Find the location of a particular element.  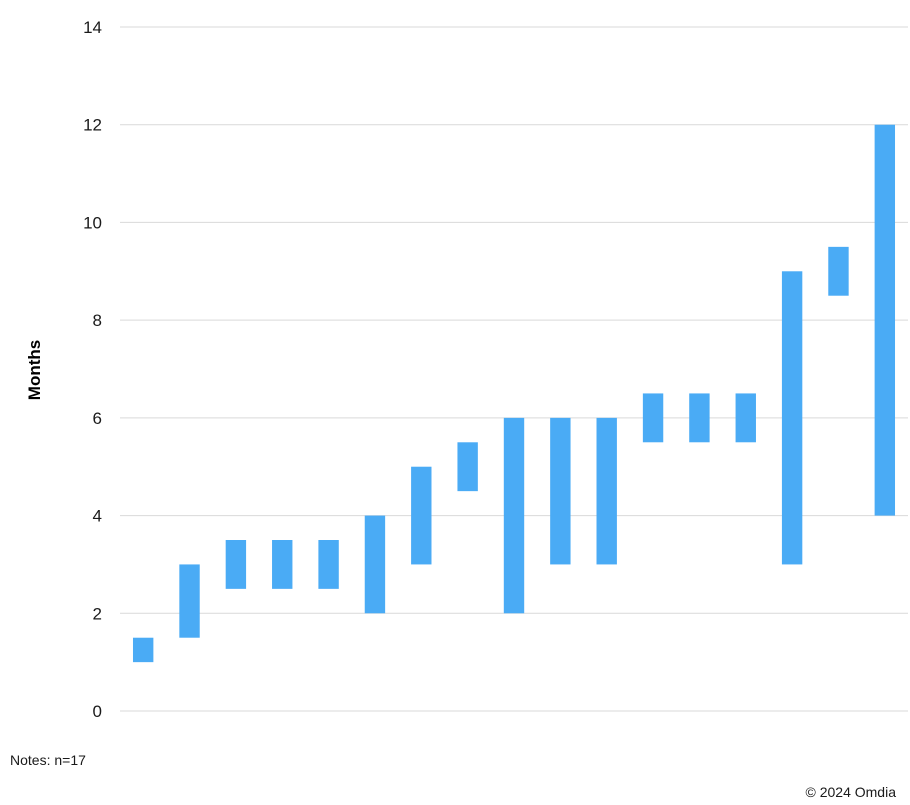

y-axis-ticks: 0 2 4 6 8 10 12 14 is located at coordinates (92, 369).